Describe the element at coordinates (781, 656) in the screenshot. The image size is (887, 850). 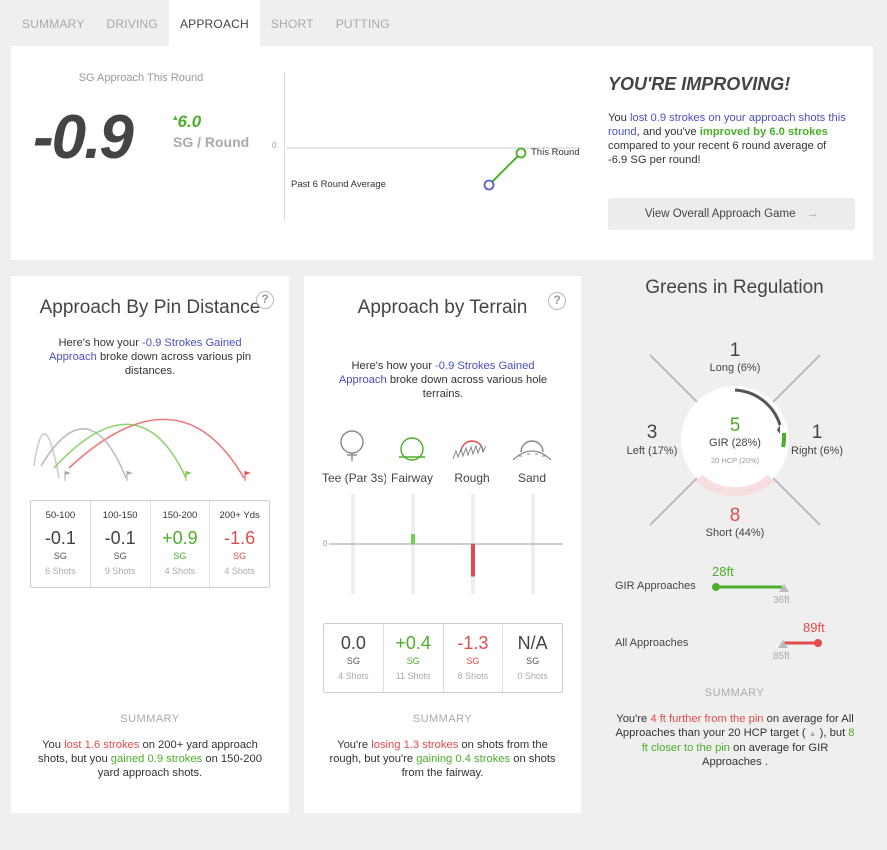
I see `all-approaches-target: 85ft` at that location.